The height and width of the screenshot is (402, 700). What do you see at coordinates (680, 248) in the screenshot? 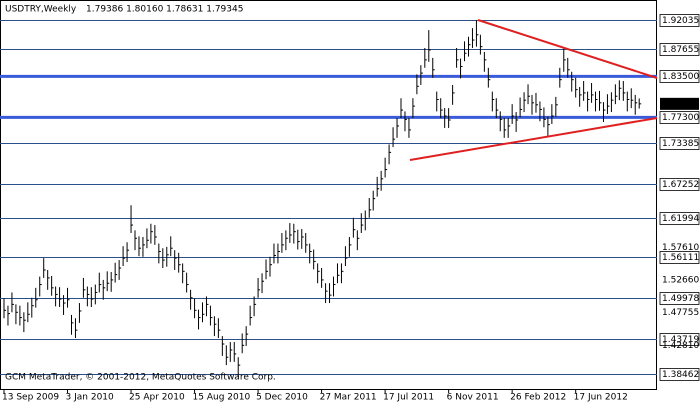
I see `scale-label: 1.57610` at bounding box center [680, 248].